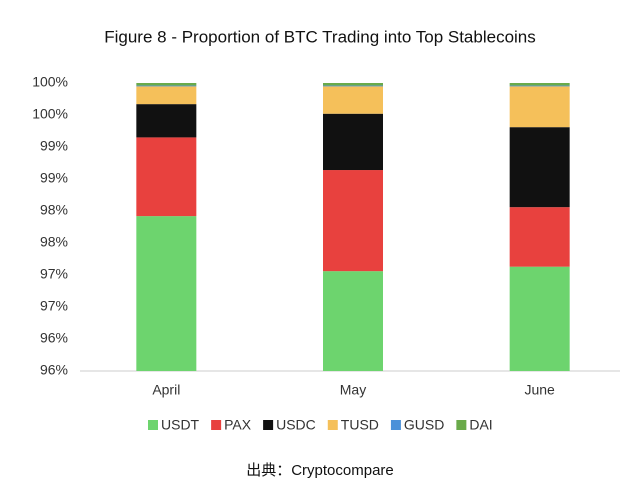 This screenshot has height=503, width=640. I want to click on legend-label: PAX, so click(238, 425).